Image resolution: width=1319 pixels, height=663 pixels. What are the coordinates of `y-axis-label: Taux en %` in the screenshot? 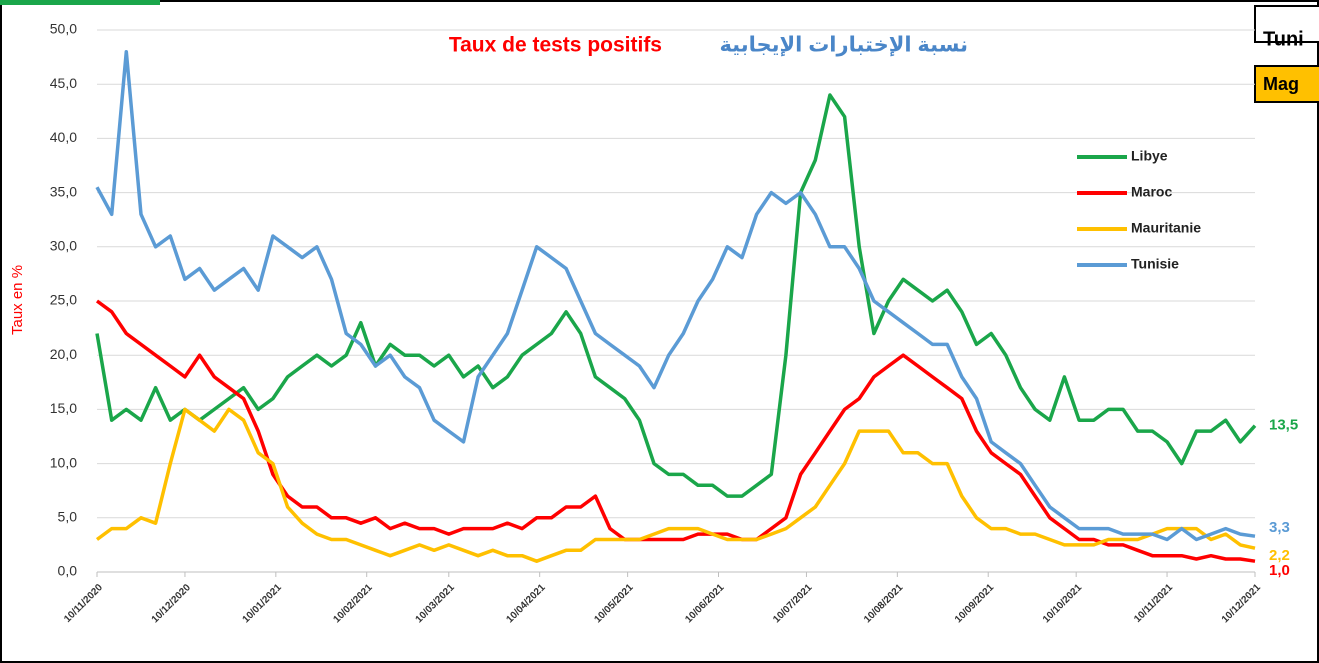 It's located at (17, 300).